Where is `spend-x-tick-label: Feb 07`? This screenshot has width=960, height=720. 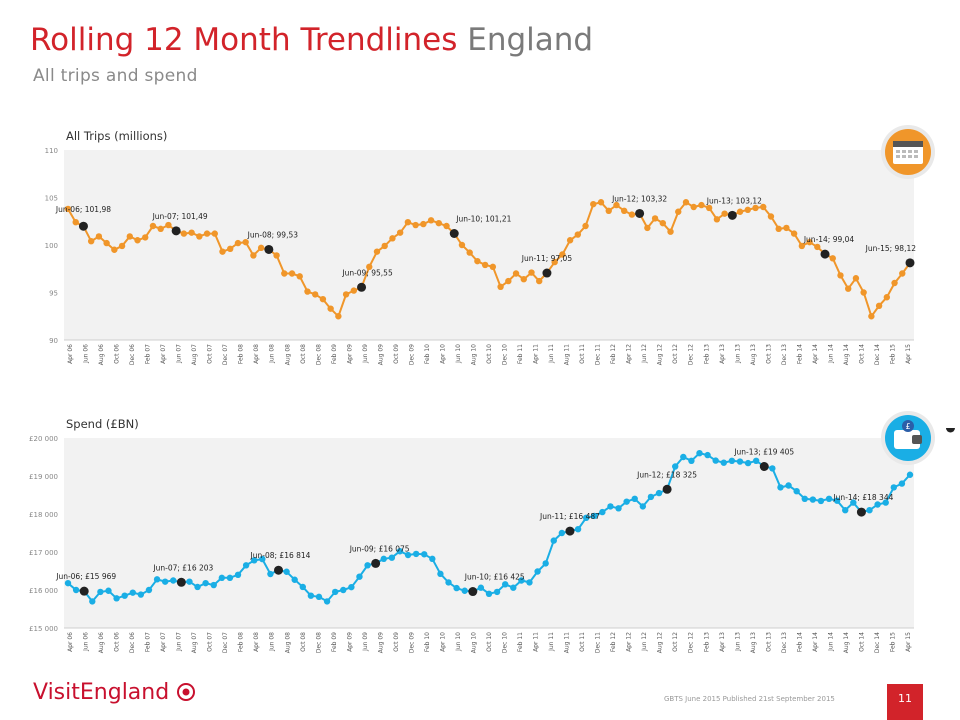
spend-x-tick-label: Feb 07 is located at coordinates (148, 642).